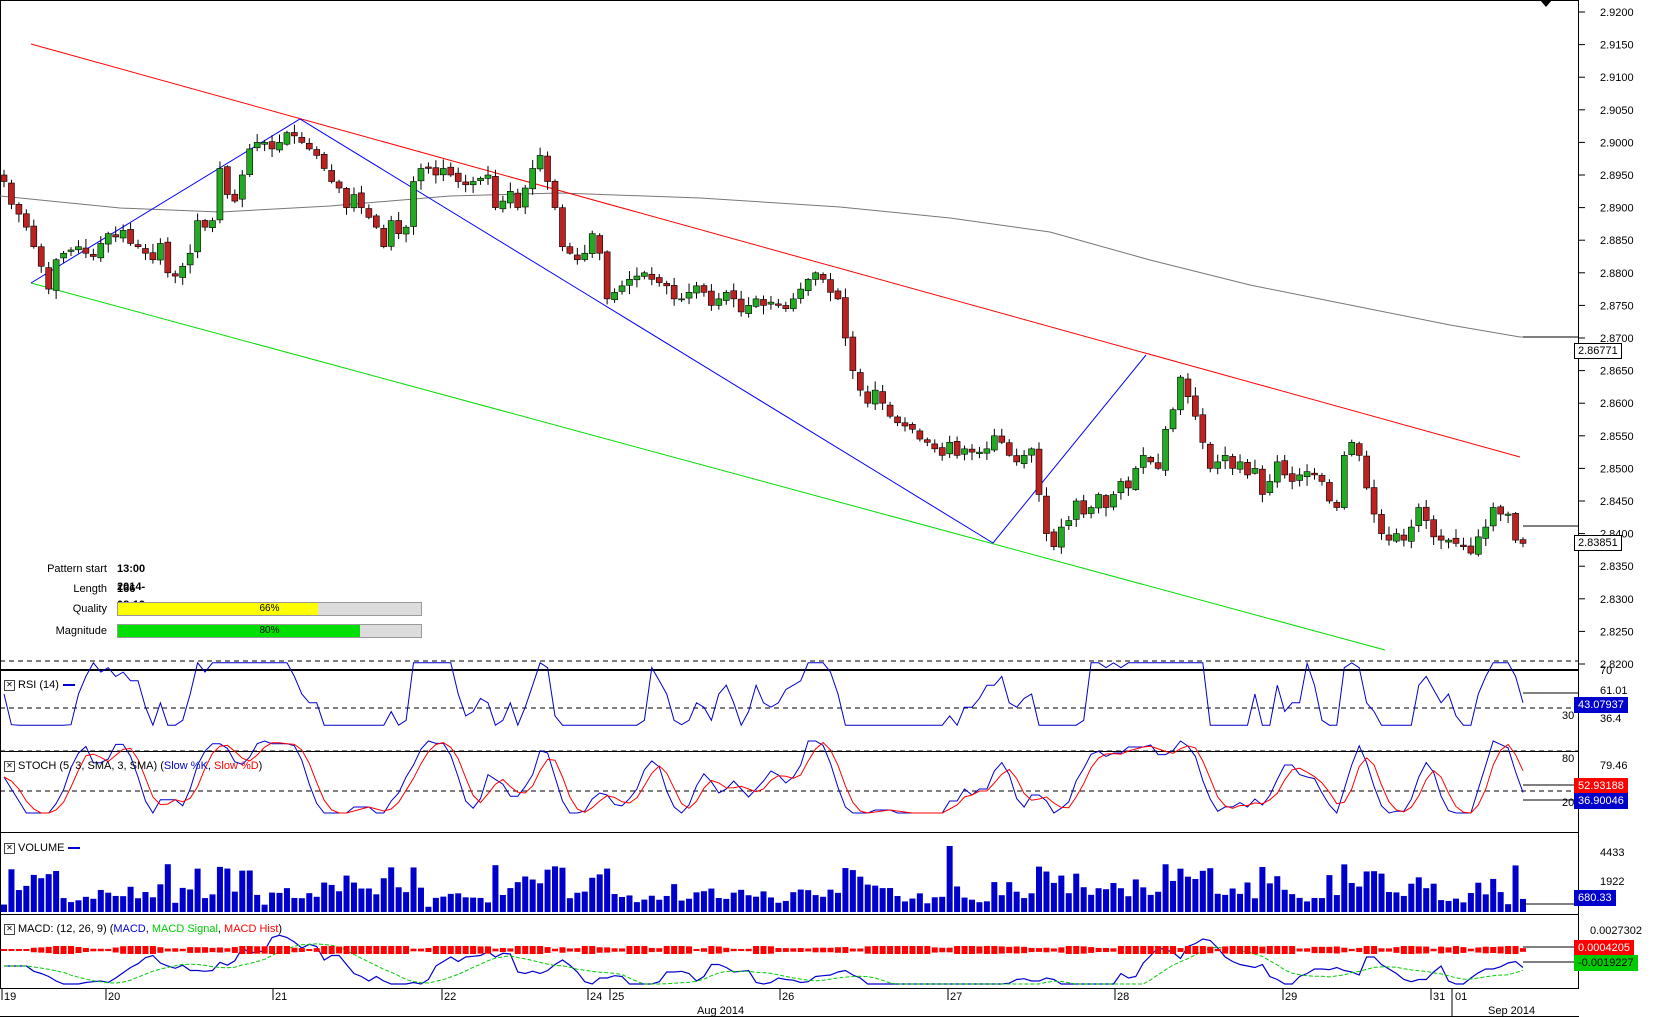  Describe the element at coordinates (1568, 759) in the screenshot. I see `stoch-level-80: 80` at that location.